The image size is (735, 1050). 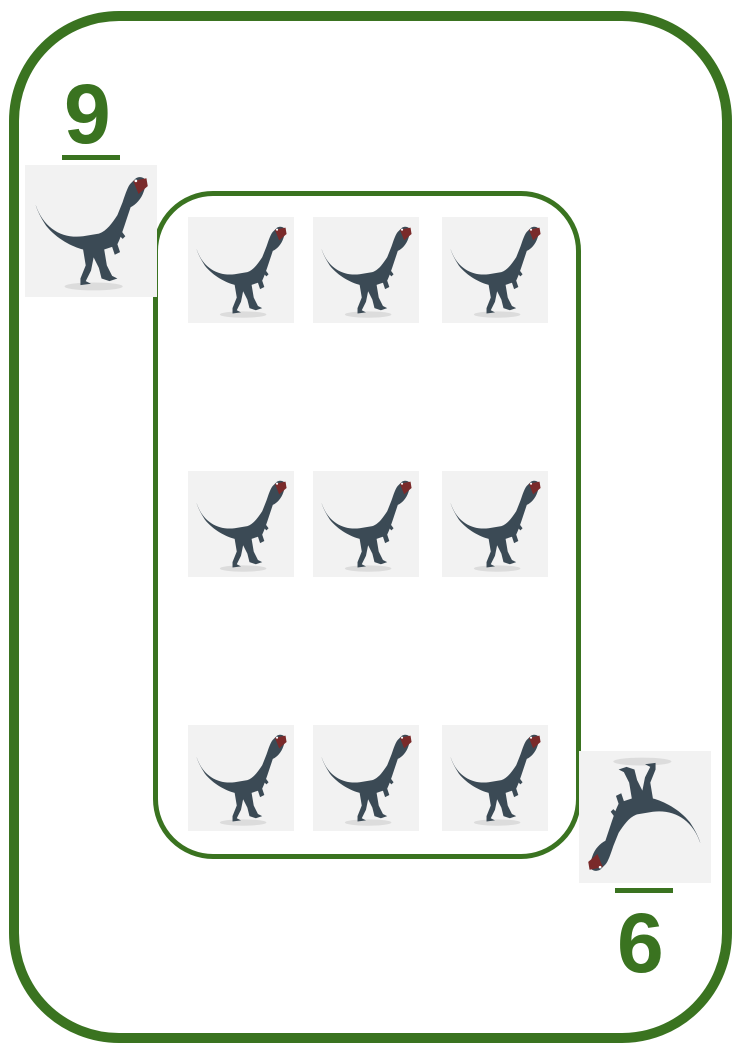 What do you see at coordinates (640, 943) in the screenshot?
I see `rank-bottom: 6` at bounding box center [640, 943].